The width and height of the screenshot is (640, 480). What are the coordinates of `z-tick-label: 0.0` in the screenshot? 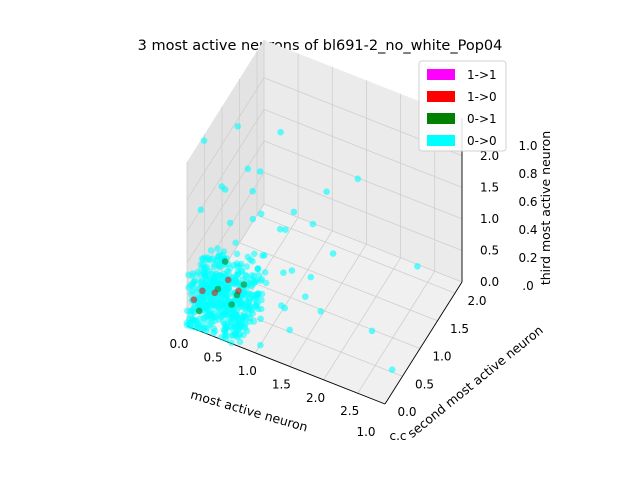 It's located at (489, 282).